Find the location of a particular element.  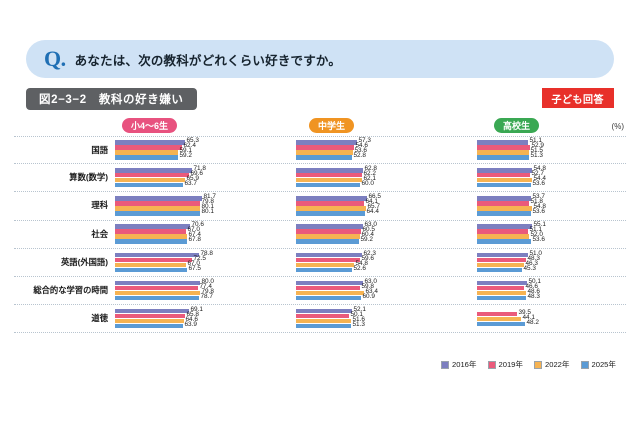

bar-line: 48.6 is located at coordinates (558, 292).